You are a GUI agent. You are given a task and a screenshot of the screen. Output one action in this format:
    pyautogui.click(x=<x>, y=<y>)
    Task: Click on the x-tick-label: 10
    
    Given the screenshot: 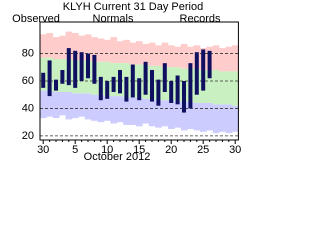 What is the action you would take?
    pyautogui.click(x=107, y=150)
    